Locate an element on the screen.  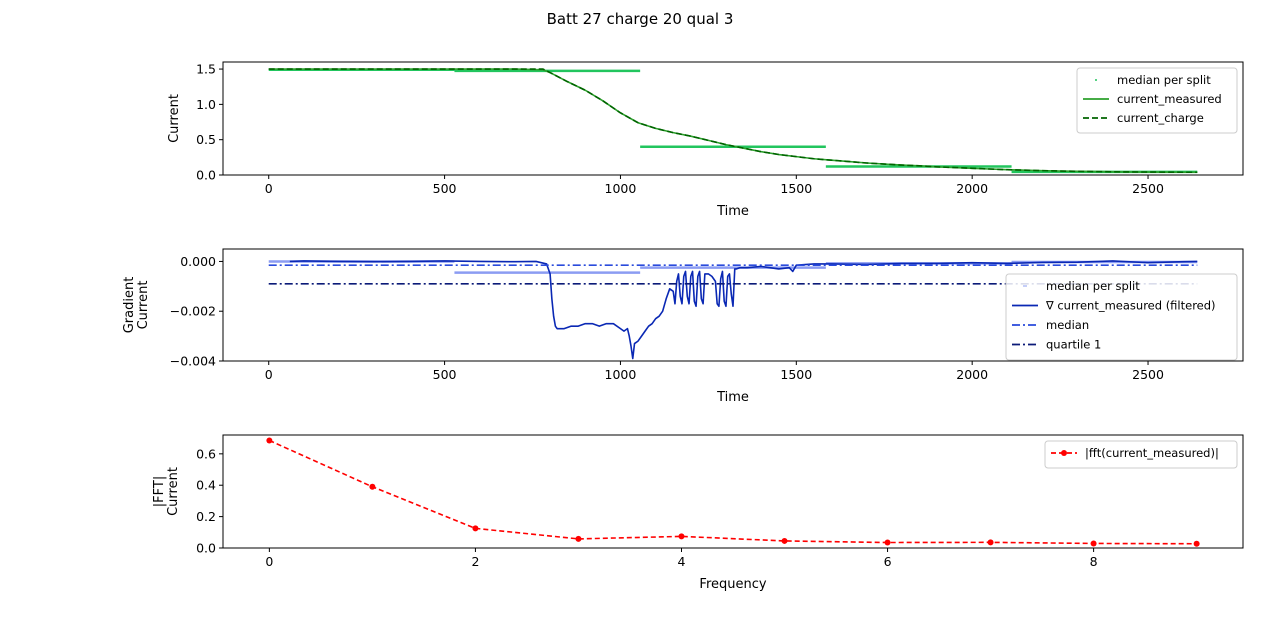
legend-label: quartile 1 is located at coordinates (1073, 345).